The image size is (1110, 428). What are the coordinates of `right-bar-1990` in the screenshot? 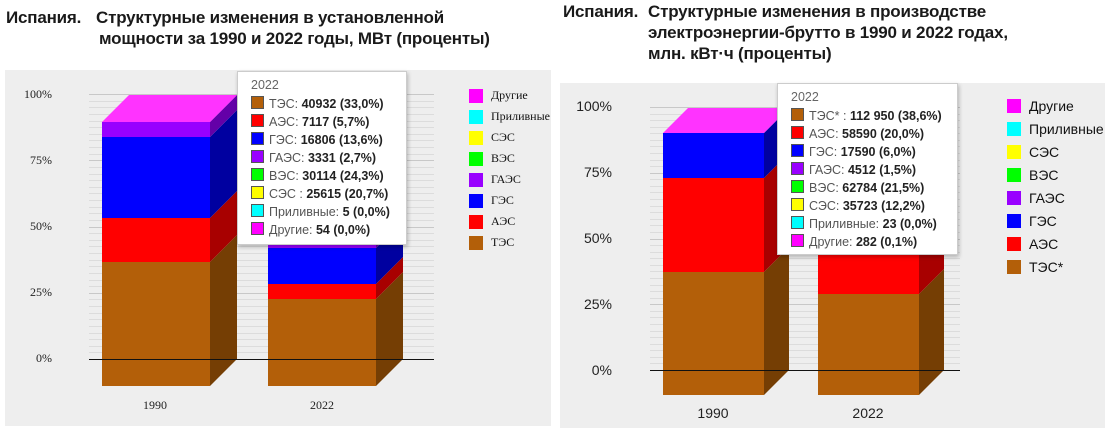 It's located at (726, 251).